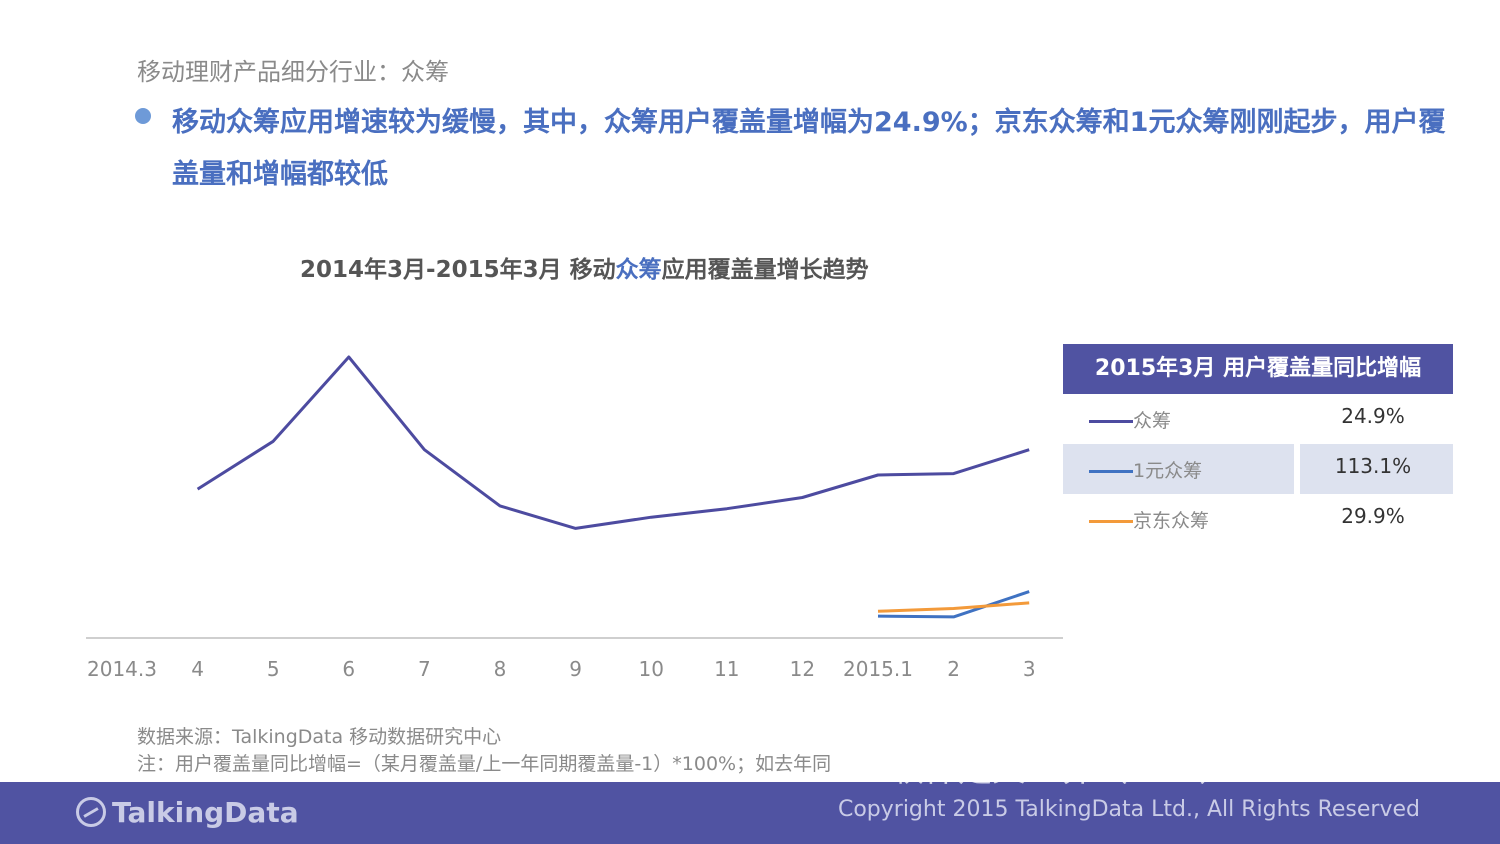  I want to click on data-source: 数据来源：TalkingData 移动数据研究中心, so click(319, 737).